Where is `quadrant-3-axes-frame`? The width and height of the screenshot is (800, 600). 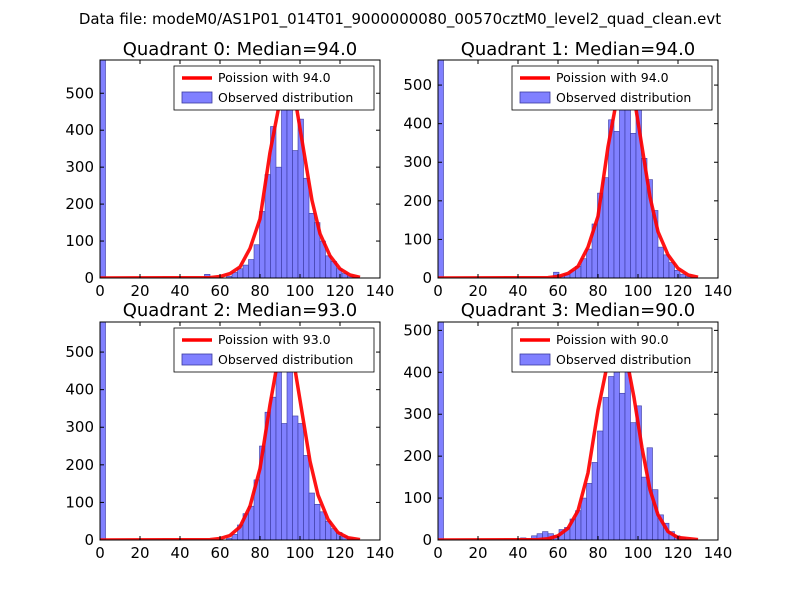
quadrant-3-axes-frame is located at coordinates (578, 431).